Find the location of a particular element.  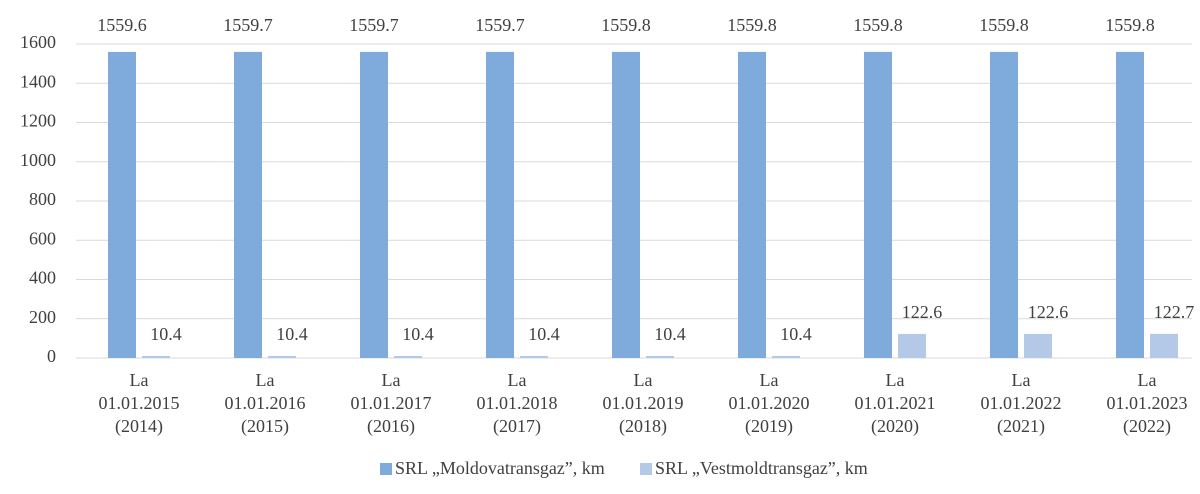

y-tick-label: 1400 is located at coordinates (38, 81).